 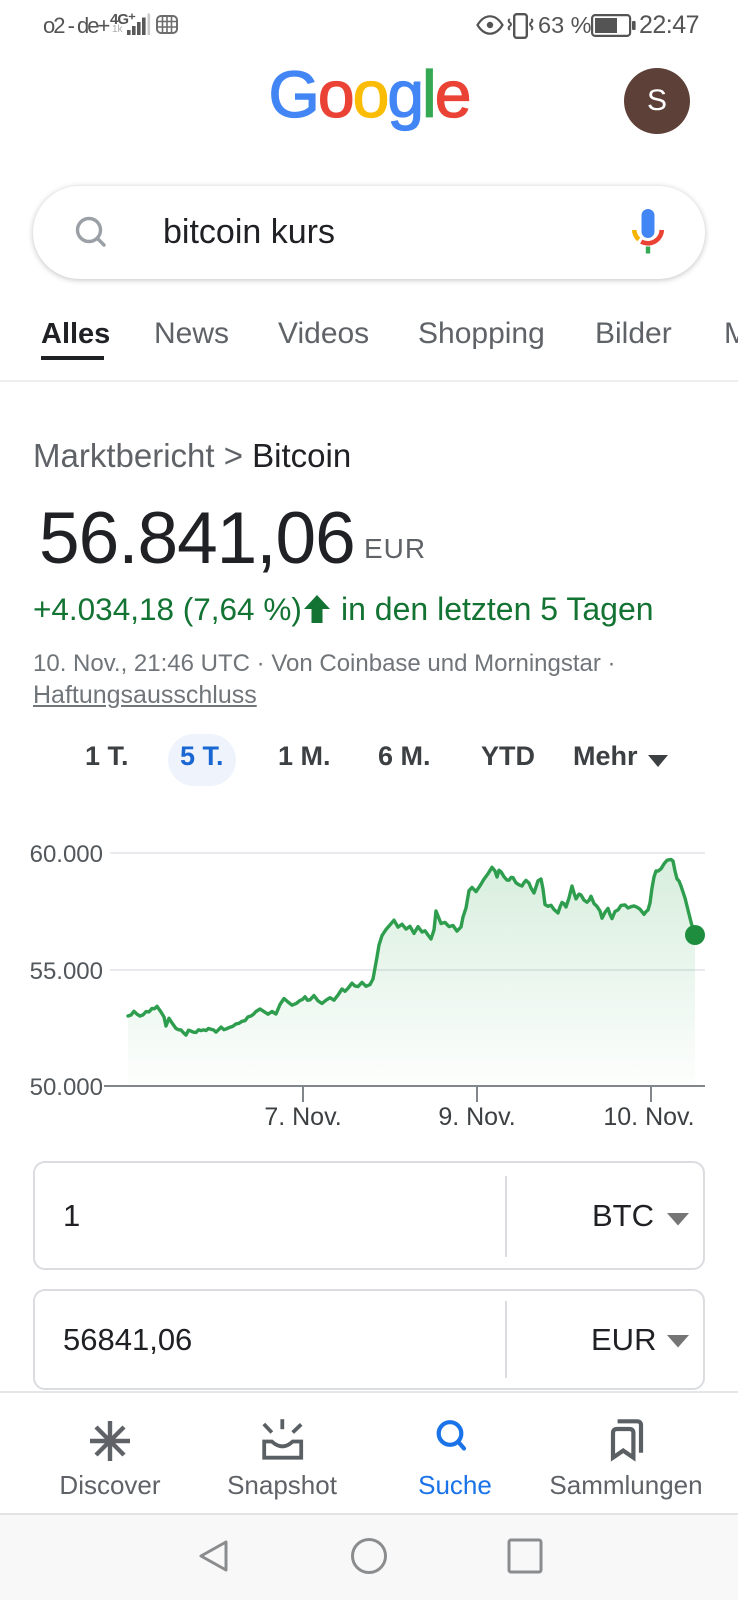 What do you see at coordinates (648, 1117) in the screenshot?
I see `svg-text: 10. Nov.` at bounding box center [648, 1117].